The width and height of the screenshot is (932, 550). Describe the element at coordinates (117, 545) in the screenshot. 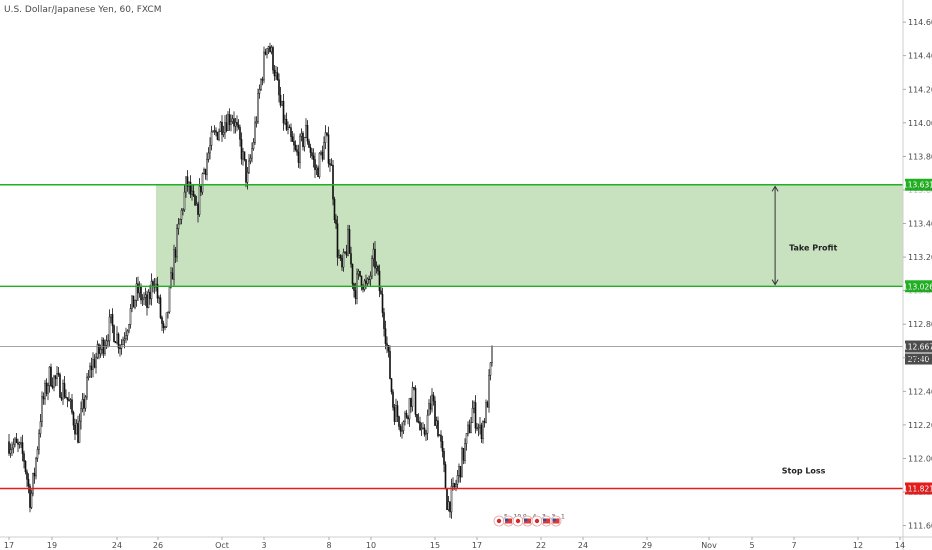

I see `x-tick-label: 24` at that location.